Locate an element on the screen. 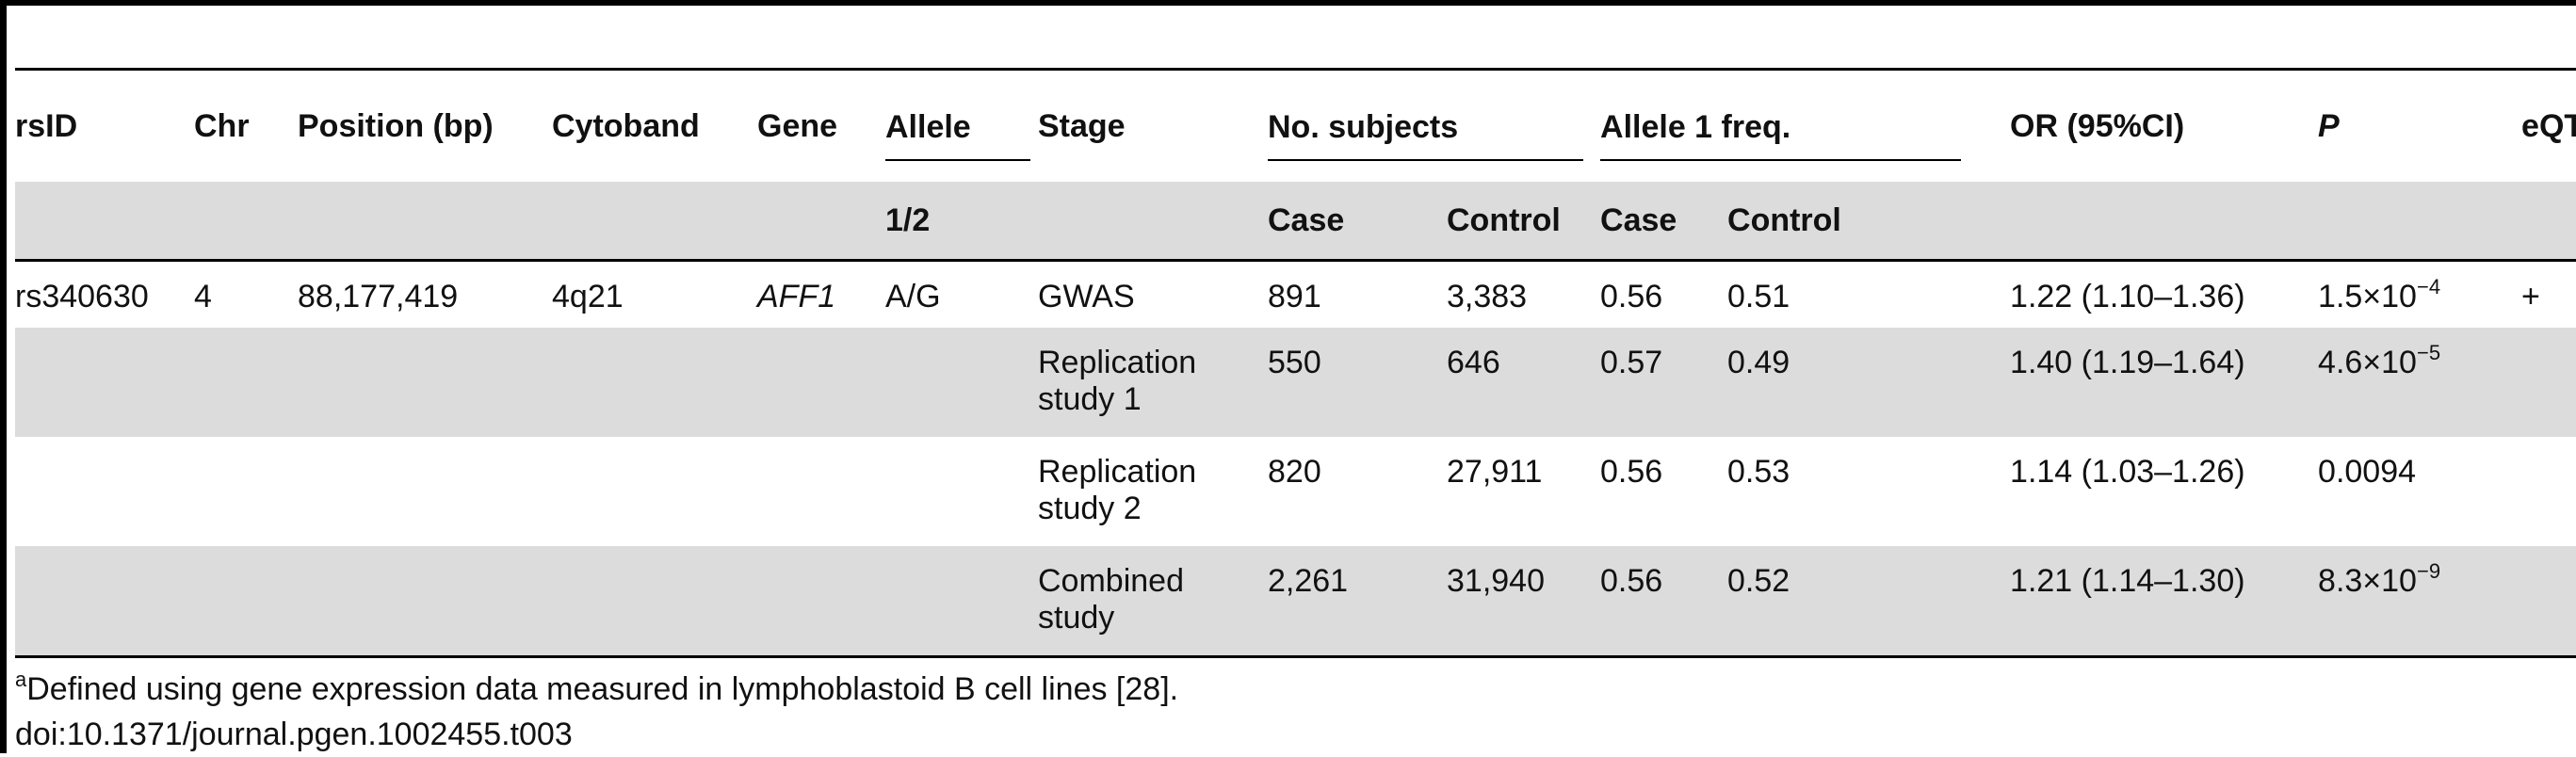 This screenshot has height=757, width=2576. cell-stage: Combined study is located at coordinates (1153, 602).